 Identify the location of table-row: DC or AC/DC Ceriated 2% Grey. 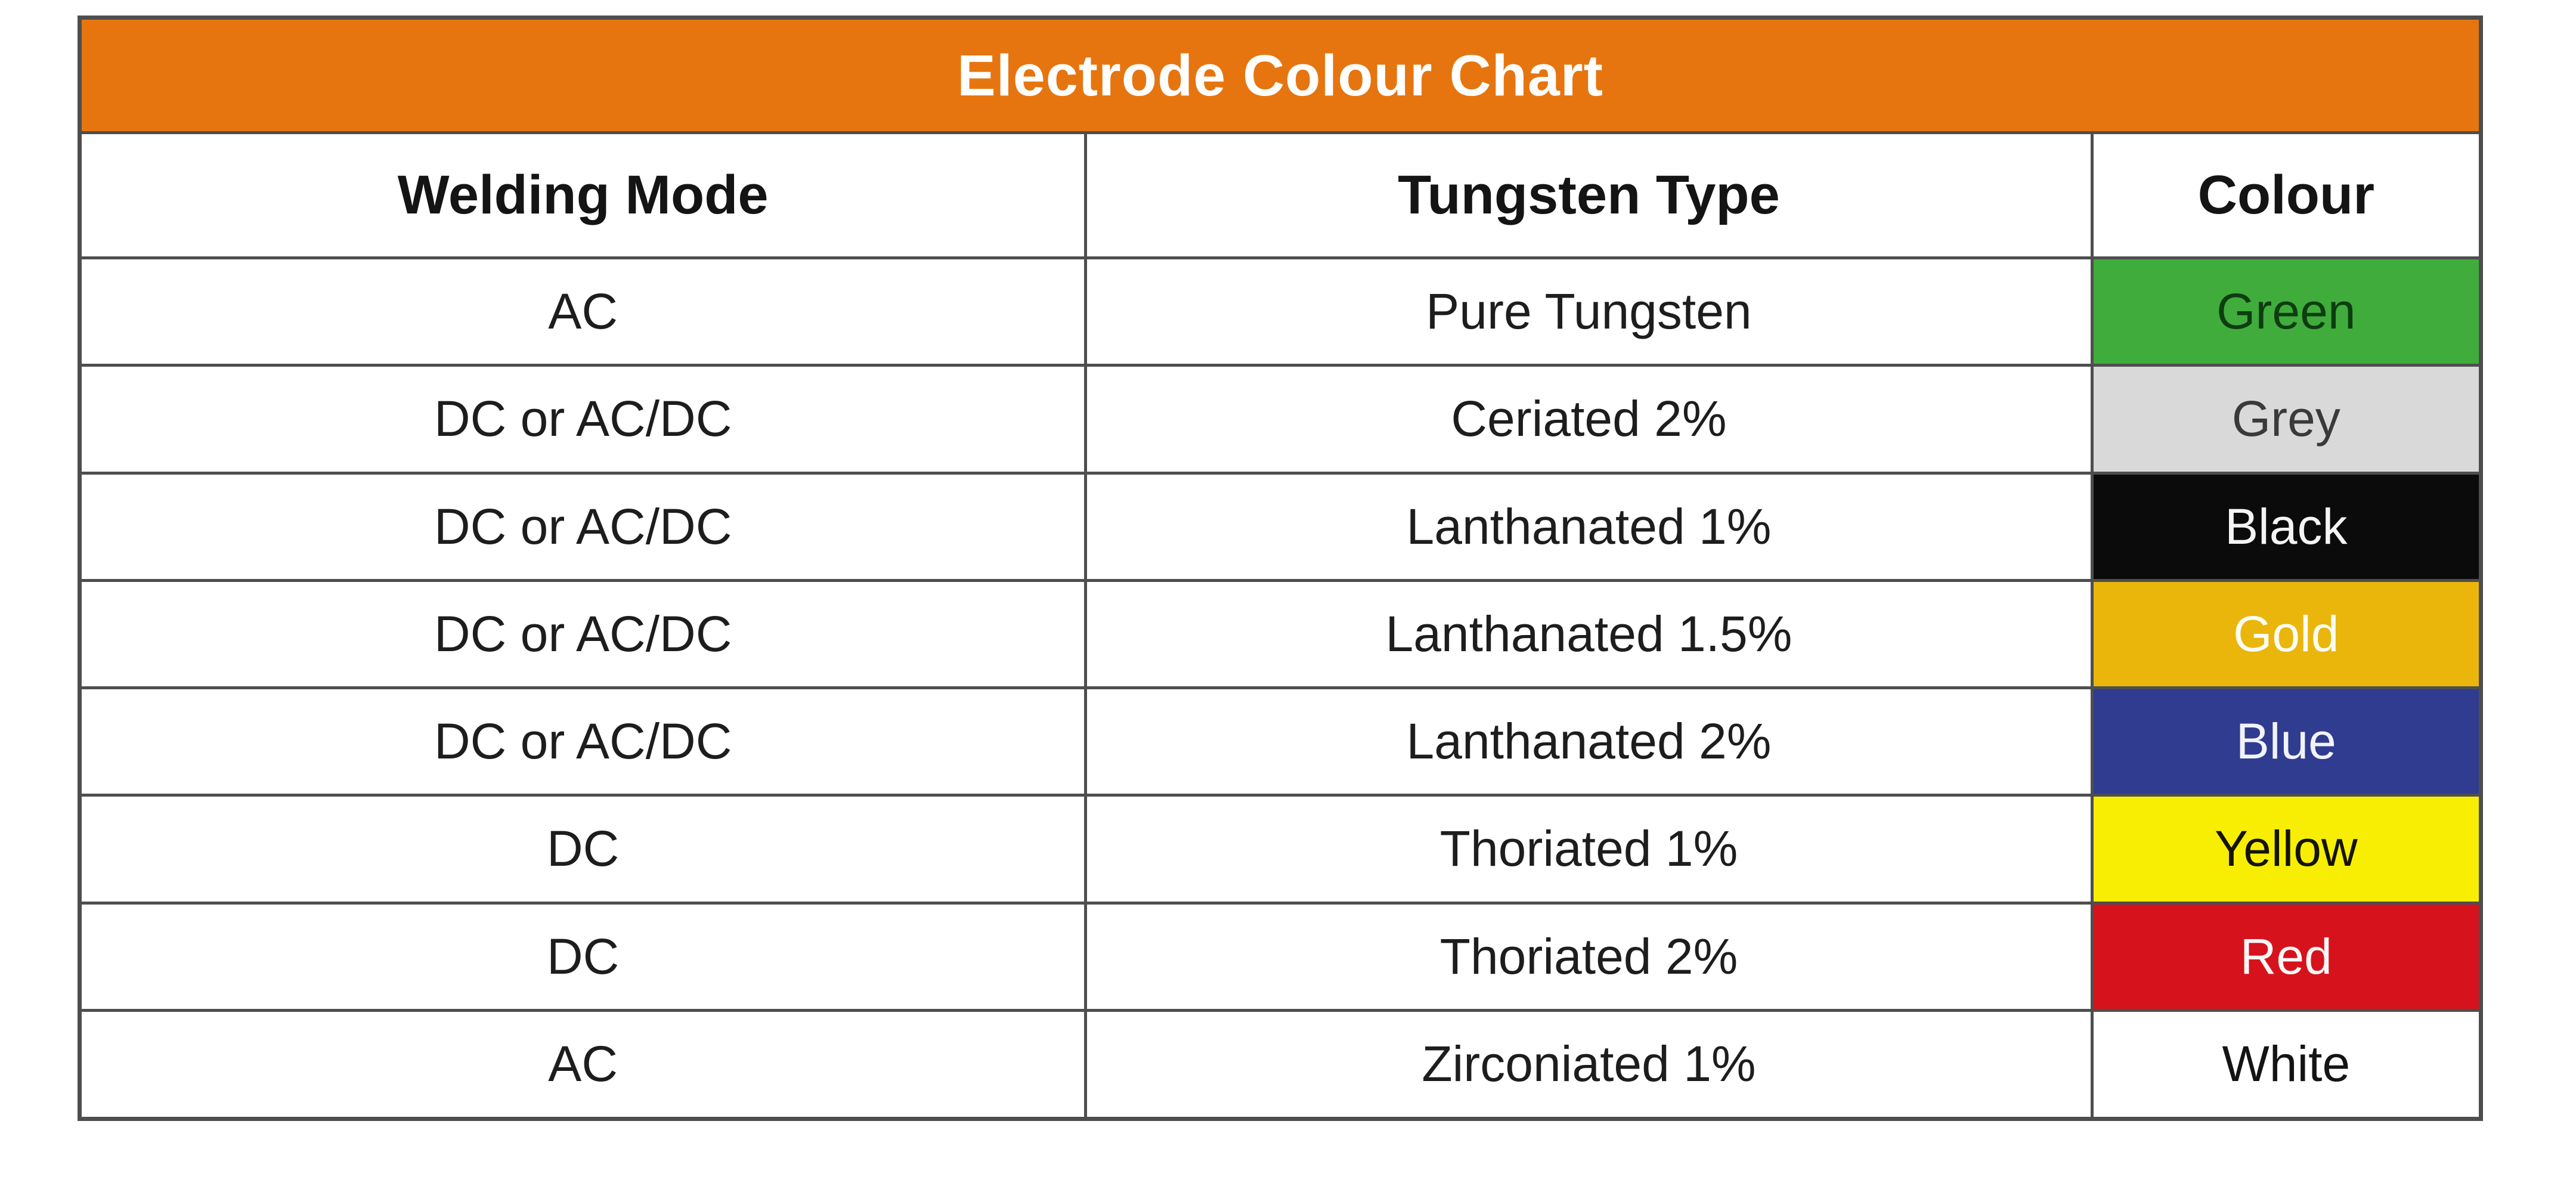
(1280, 419).